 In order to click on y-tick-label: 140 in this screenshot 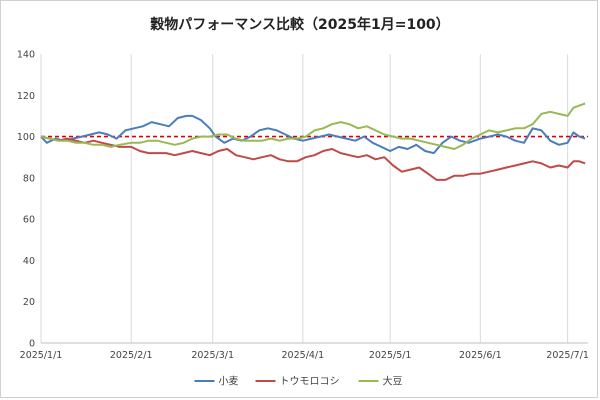, I will do `click(26, 55)`.